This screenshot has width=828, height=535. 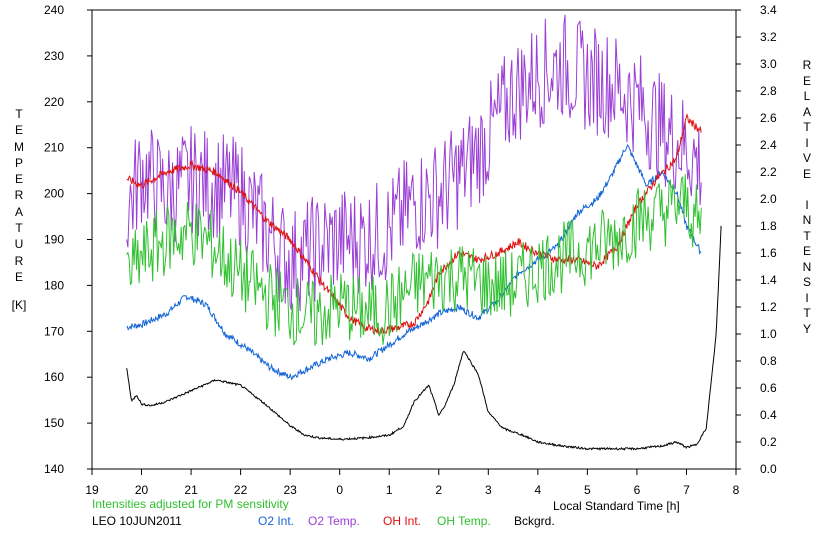 I want to click on x-axis-label: Local Standard Time [h], so click(x=616, y=506).